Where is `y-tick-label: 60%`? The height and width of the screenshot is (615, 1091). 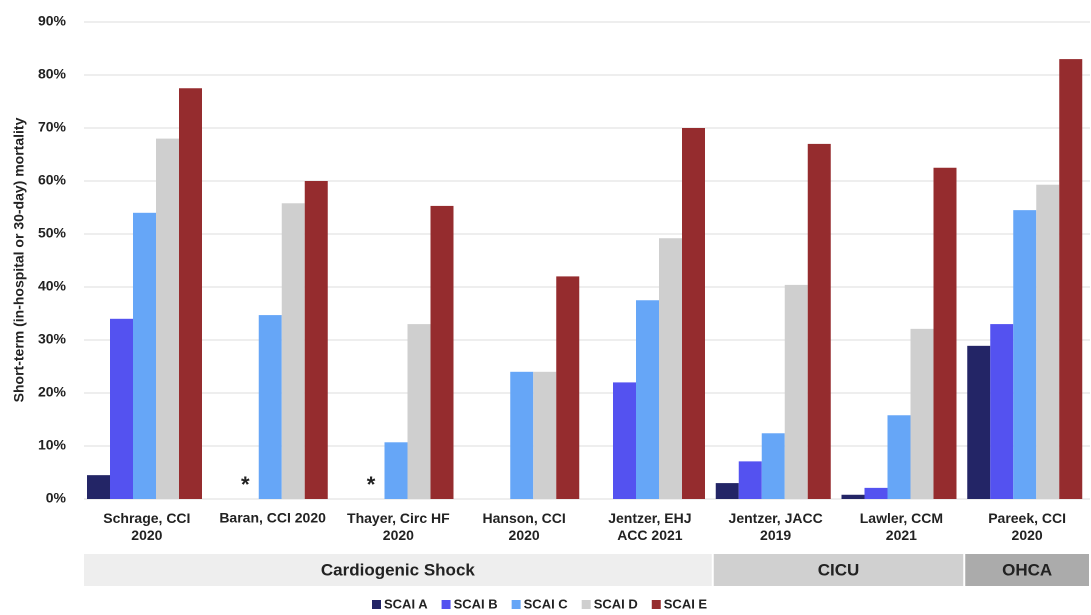 y-tick-label: 60% is located at coordinates (52, 180).